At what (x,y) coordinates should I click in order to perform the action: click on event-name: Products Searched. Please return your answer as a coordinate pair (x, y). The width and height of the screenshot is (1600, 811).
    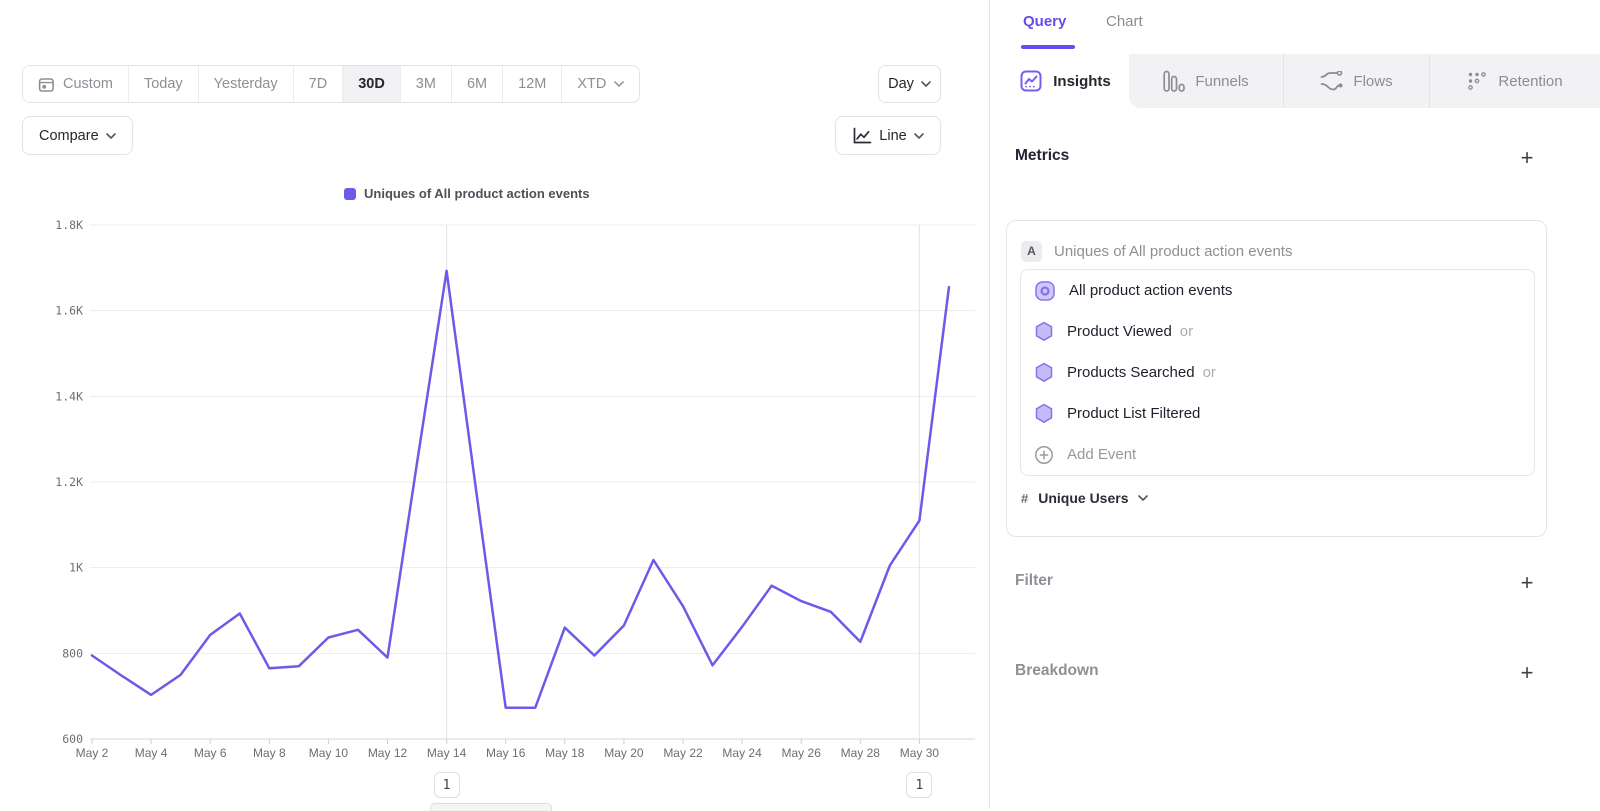
    Looking at the image, I should click on (1131, 372).